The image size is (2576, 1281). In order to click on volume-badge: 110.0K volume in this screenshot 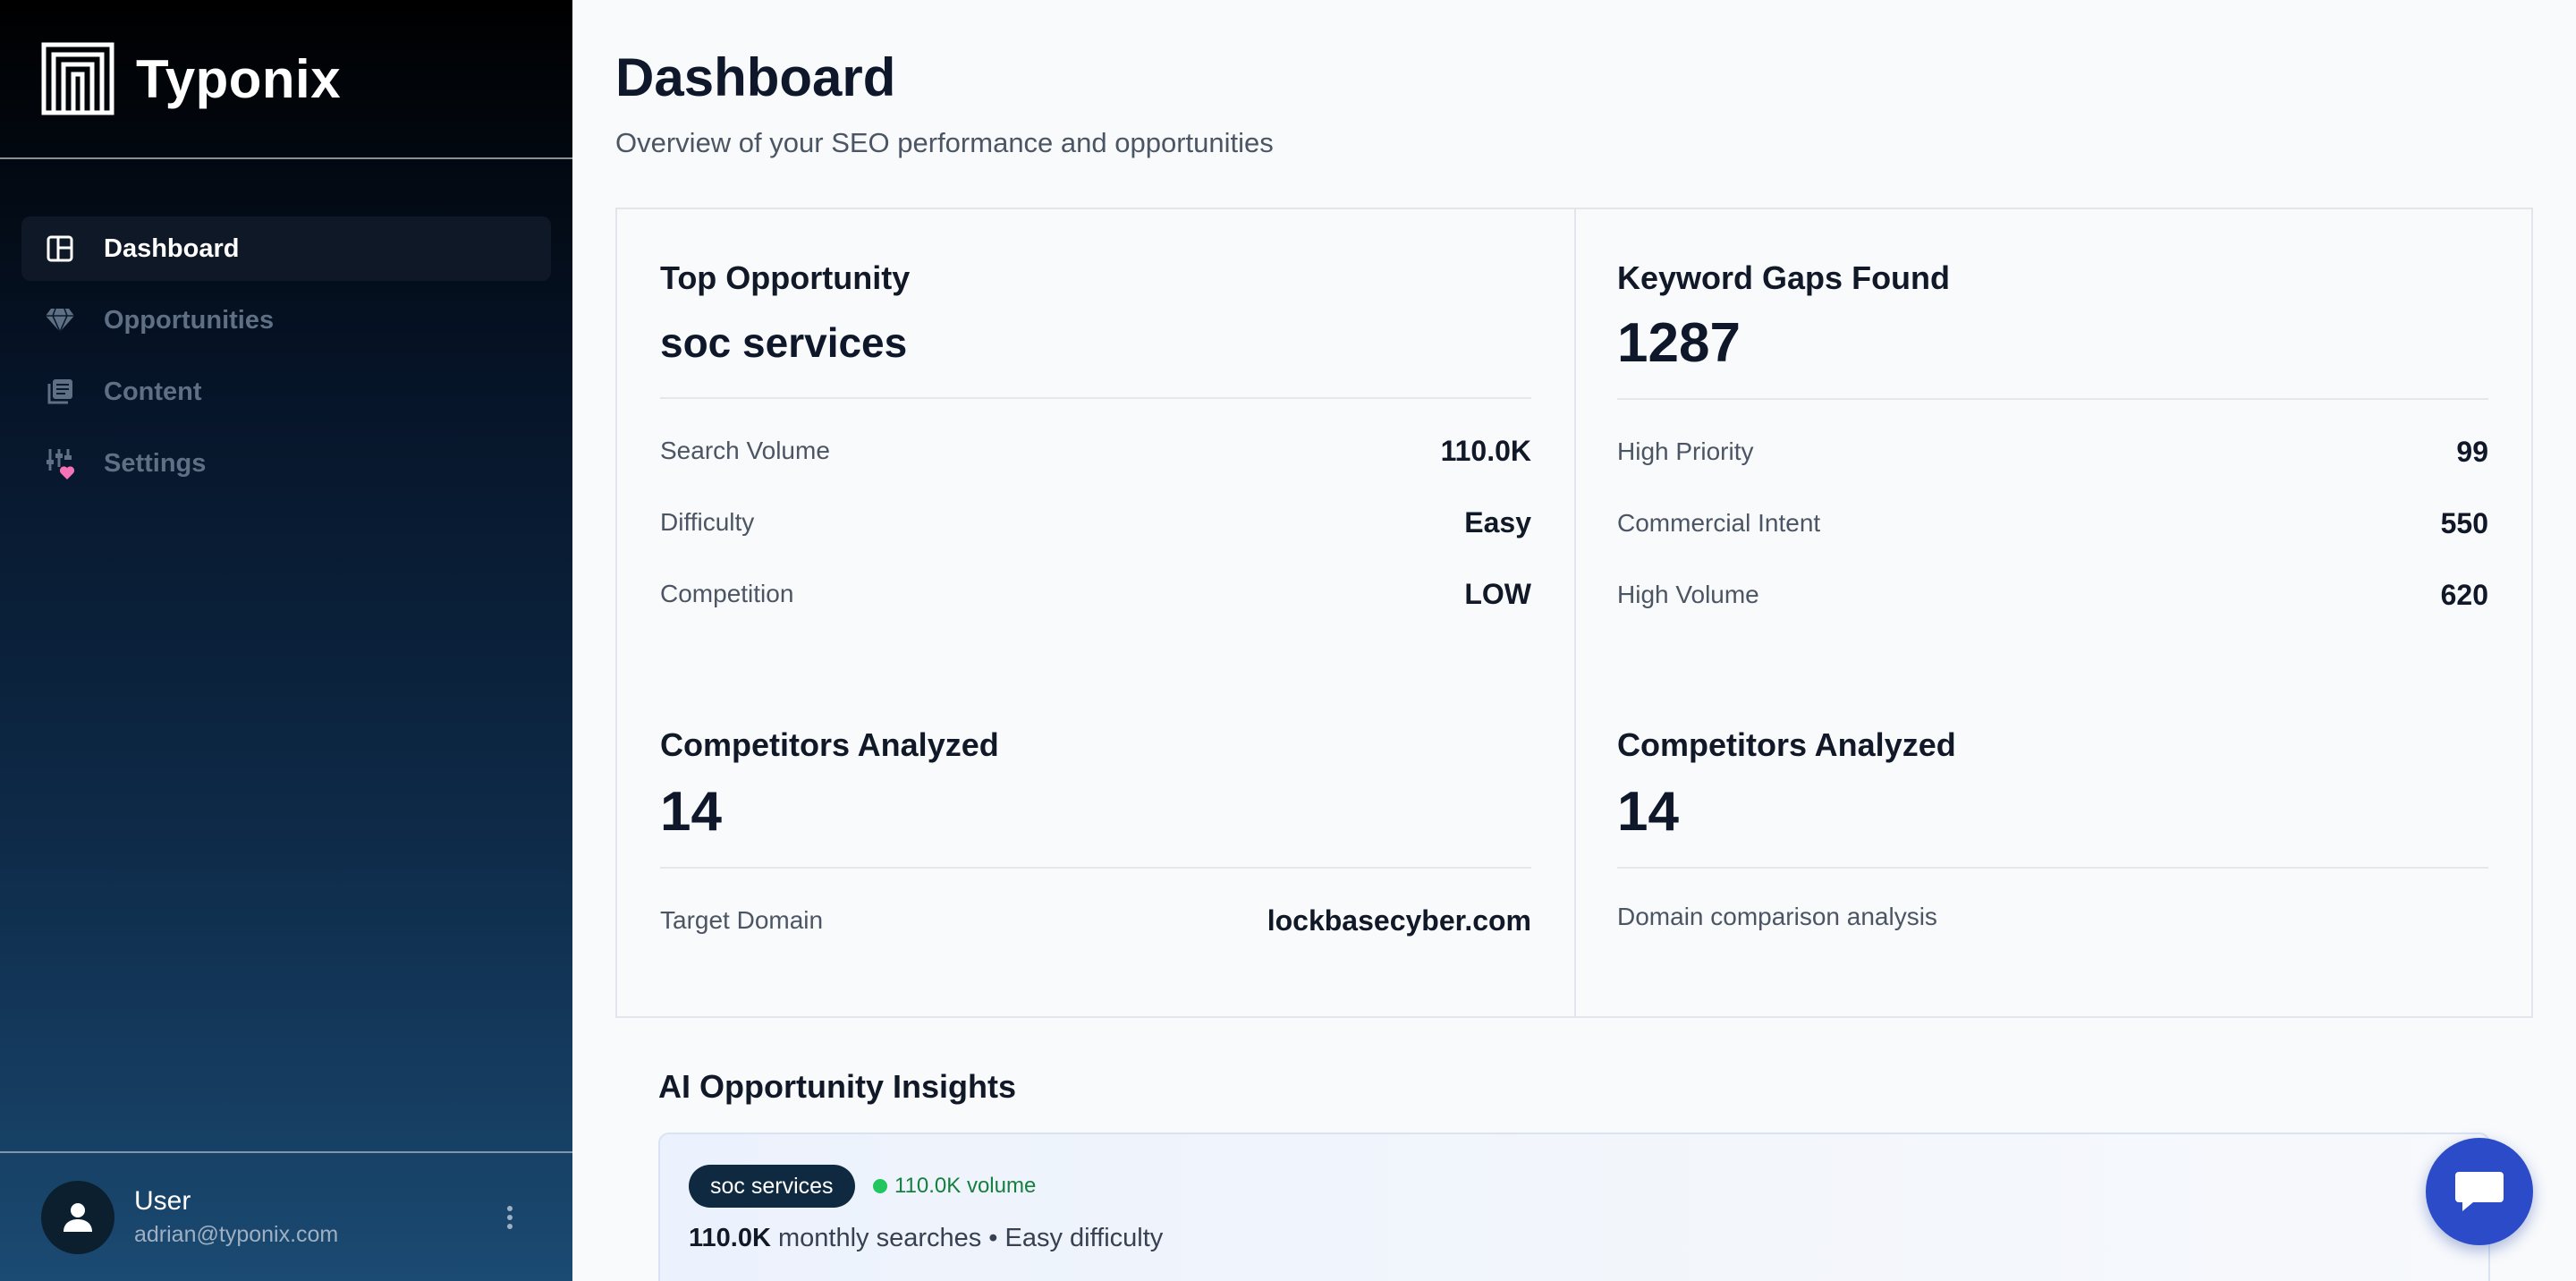, I will do `click(954, 1186)`.